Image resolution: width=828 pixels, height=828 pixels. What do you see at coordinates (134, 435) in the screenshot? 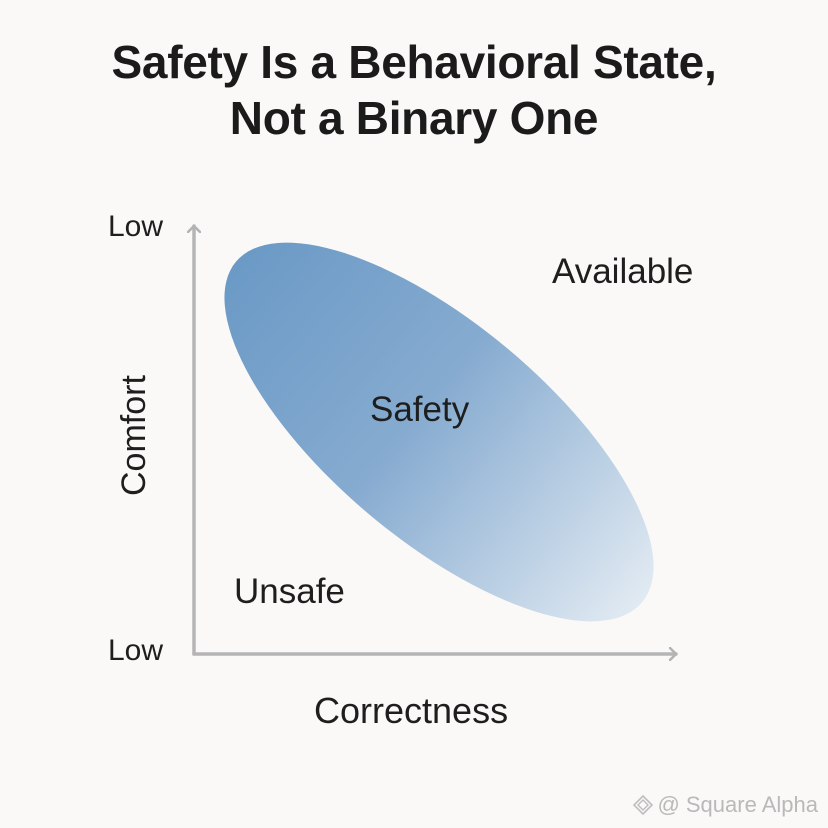
I see `y-axis-label: Comfort` at bounding box center [134, 435].